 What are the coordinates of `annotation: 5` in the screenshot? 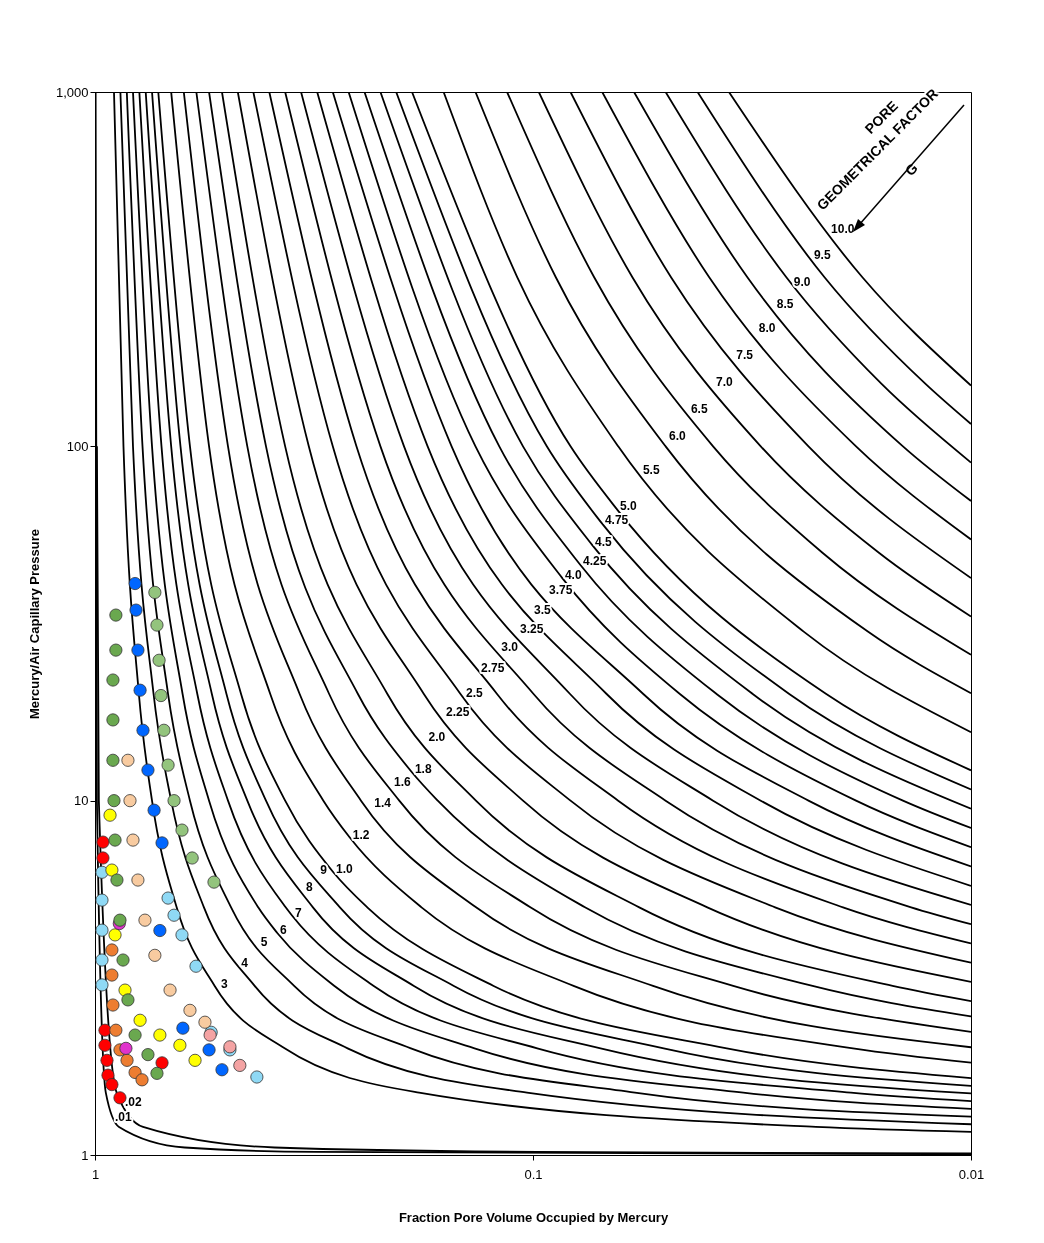 It's located at (264, 942).